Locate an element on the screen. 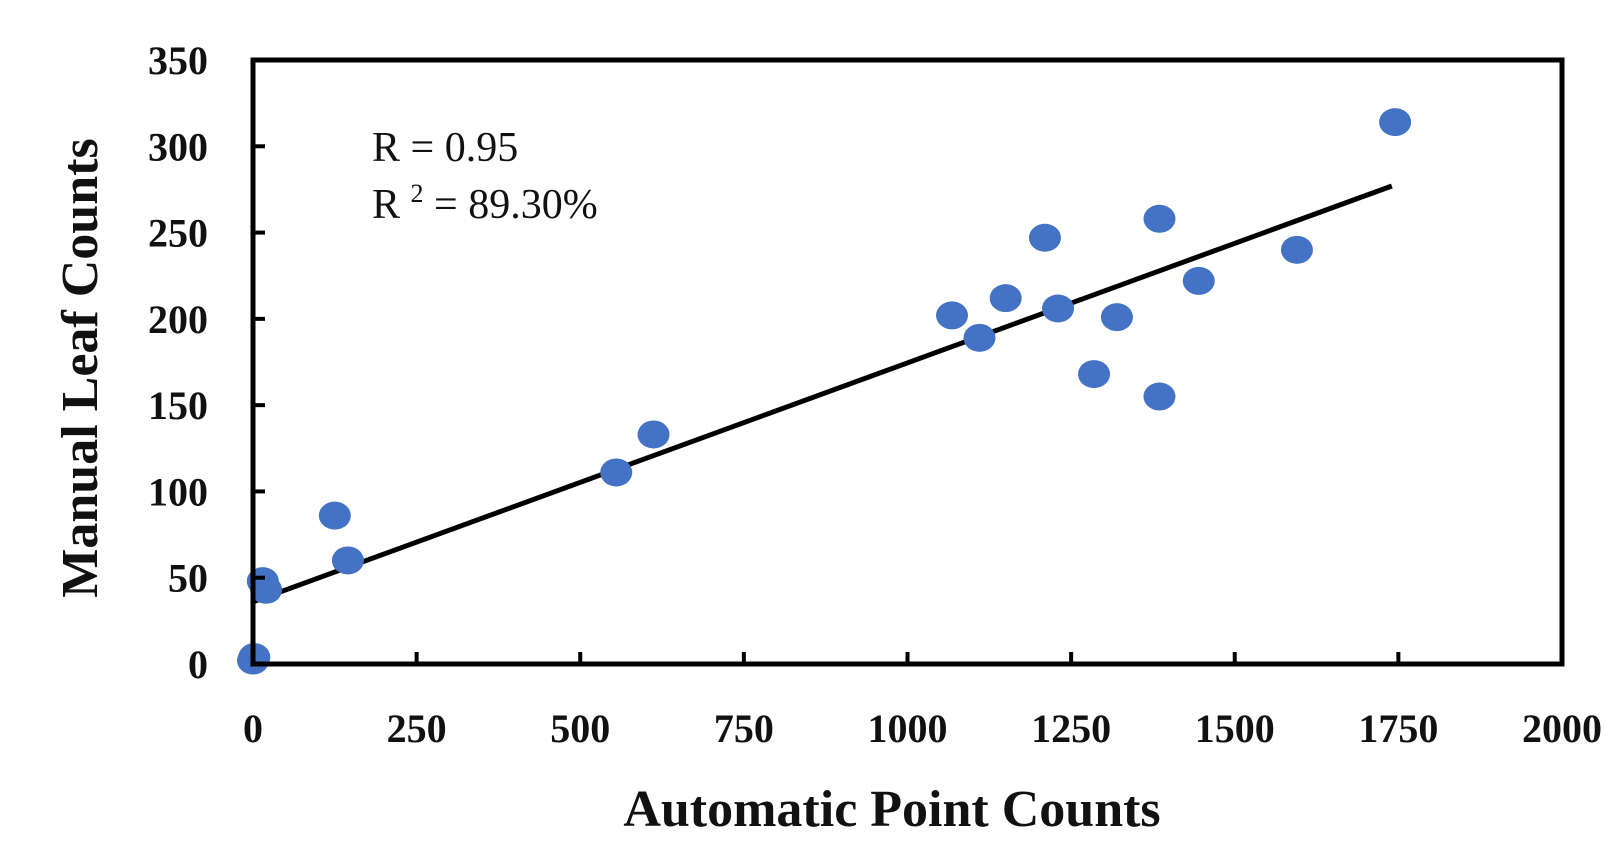 The height and width of the screenshot is (844, 1605). x-tick-label: 750 is located at coordinates (744, 728).